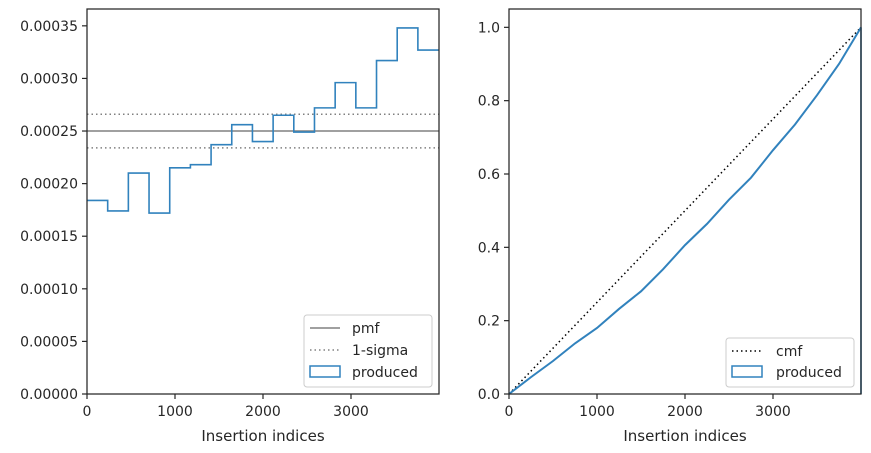 This screenshot has width=871, height=453. I want to click on left-y-tick-label: 0.00020, so click(49, 185).